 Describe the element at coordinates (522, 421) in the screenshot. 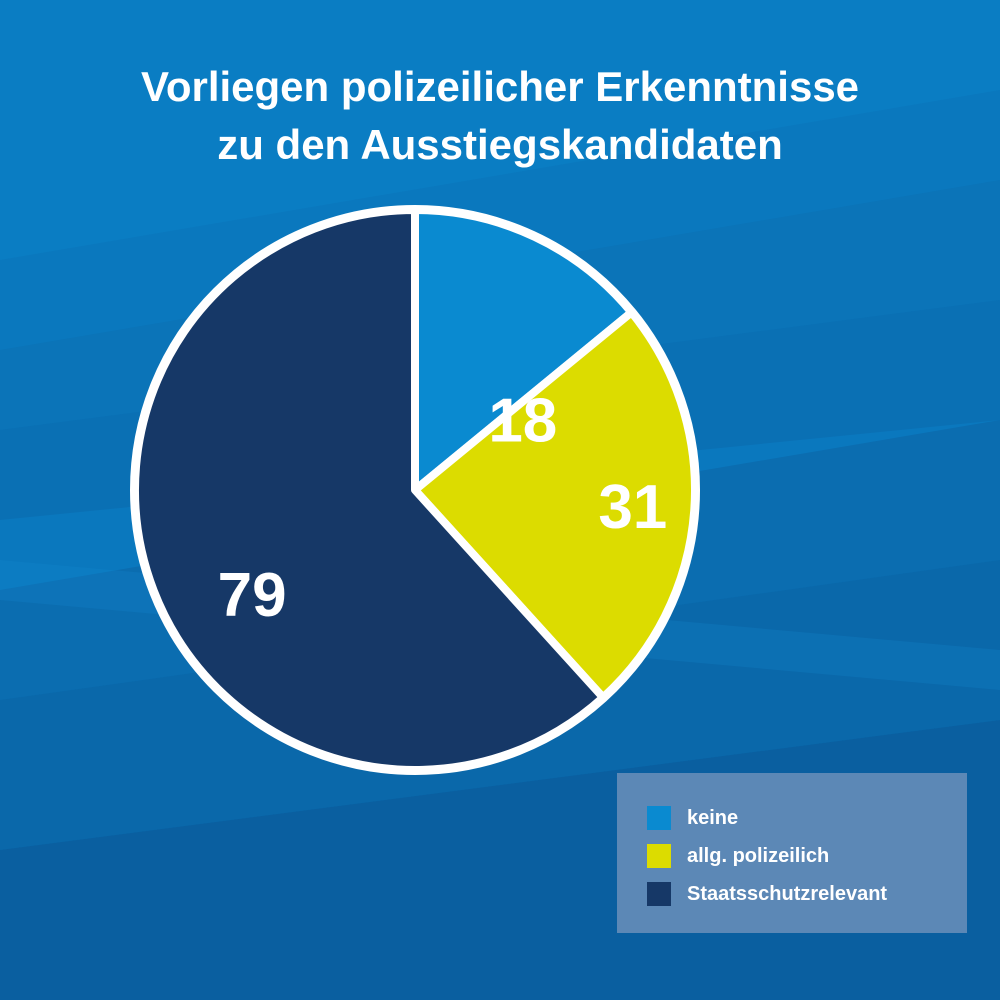

I see `pie-value-label-keine: 18` at that location.